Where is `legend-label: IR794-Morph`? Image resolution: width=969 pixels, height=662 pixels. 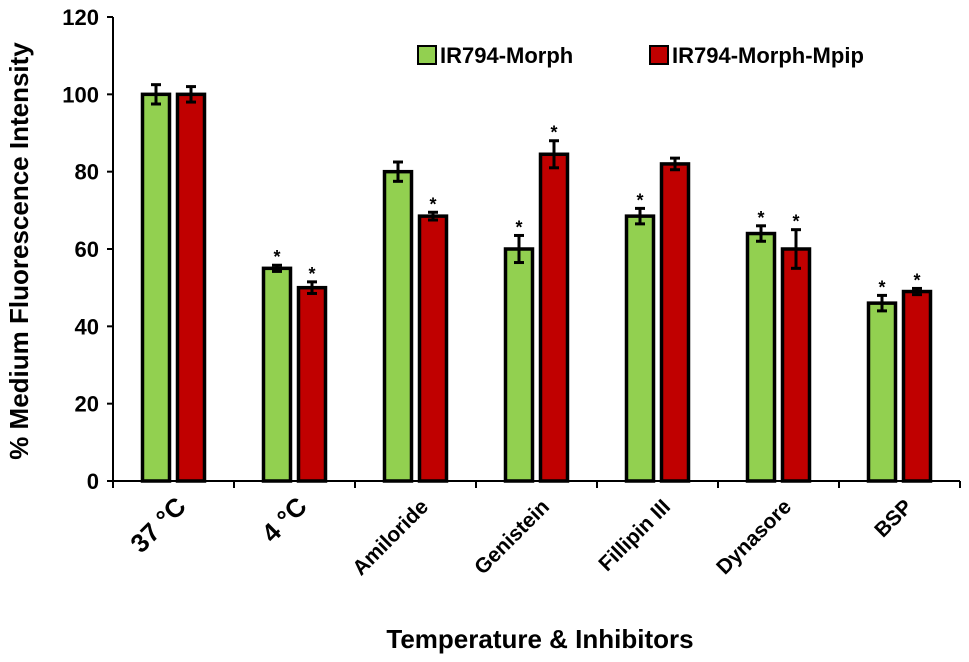
legend-label: IR794-Morph is located at coordinates (506, 55).